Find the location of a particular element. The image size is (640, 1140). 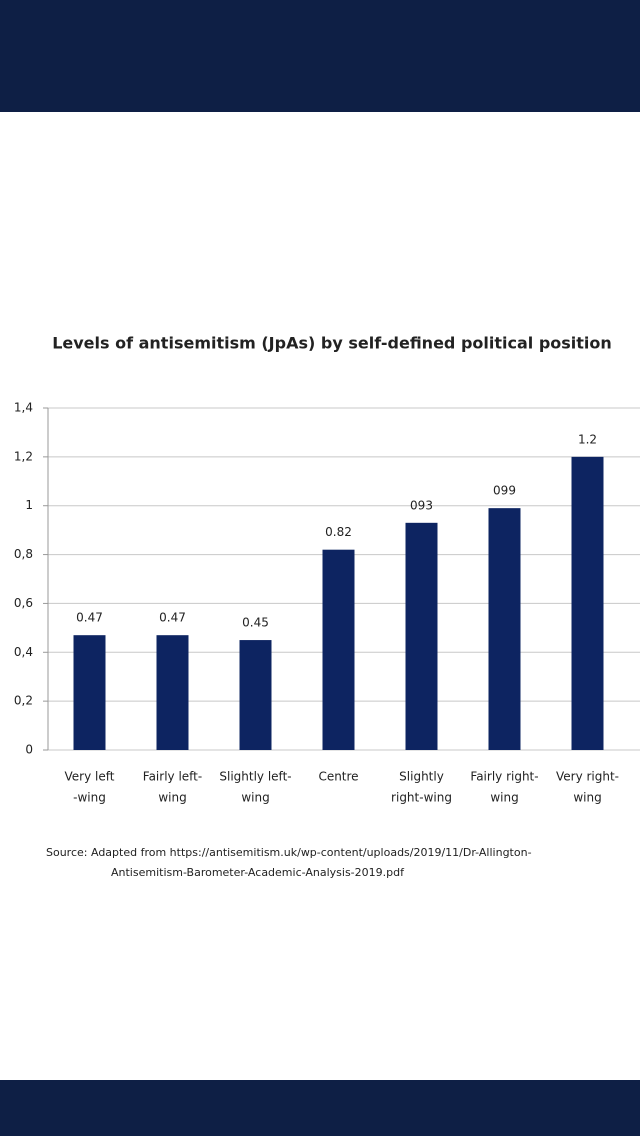

y-tick-label: 1,2 is located at coordinates (23, 456).